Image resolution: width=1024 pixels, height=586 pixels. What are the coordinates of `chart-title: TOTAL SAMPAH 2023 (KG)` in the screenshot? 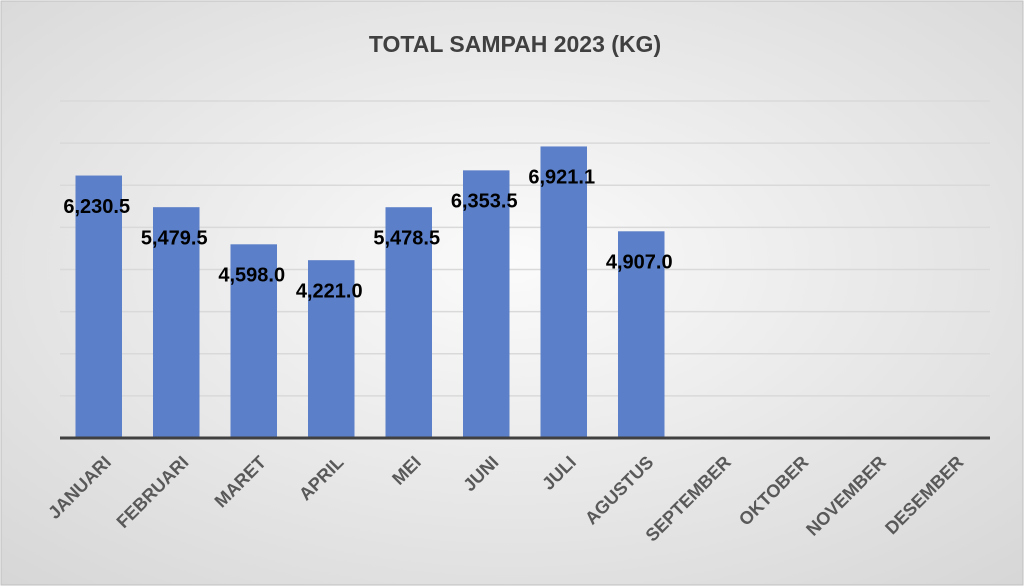 It's located at (515, 44).